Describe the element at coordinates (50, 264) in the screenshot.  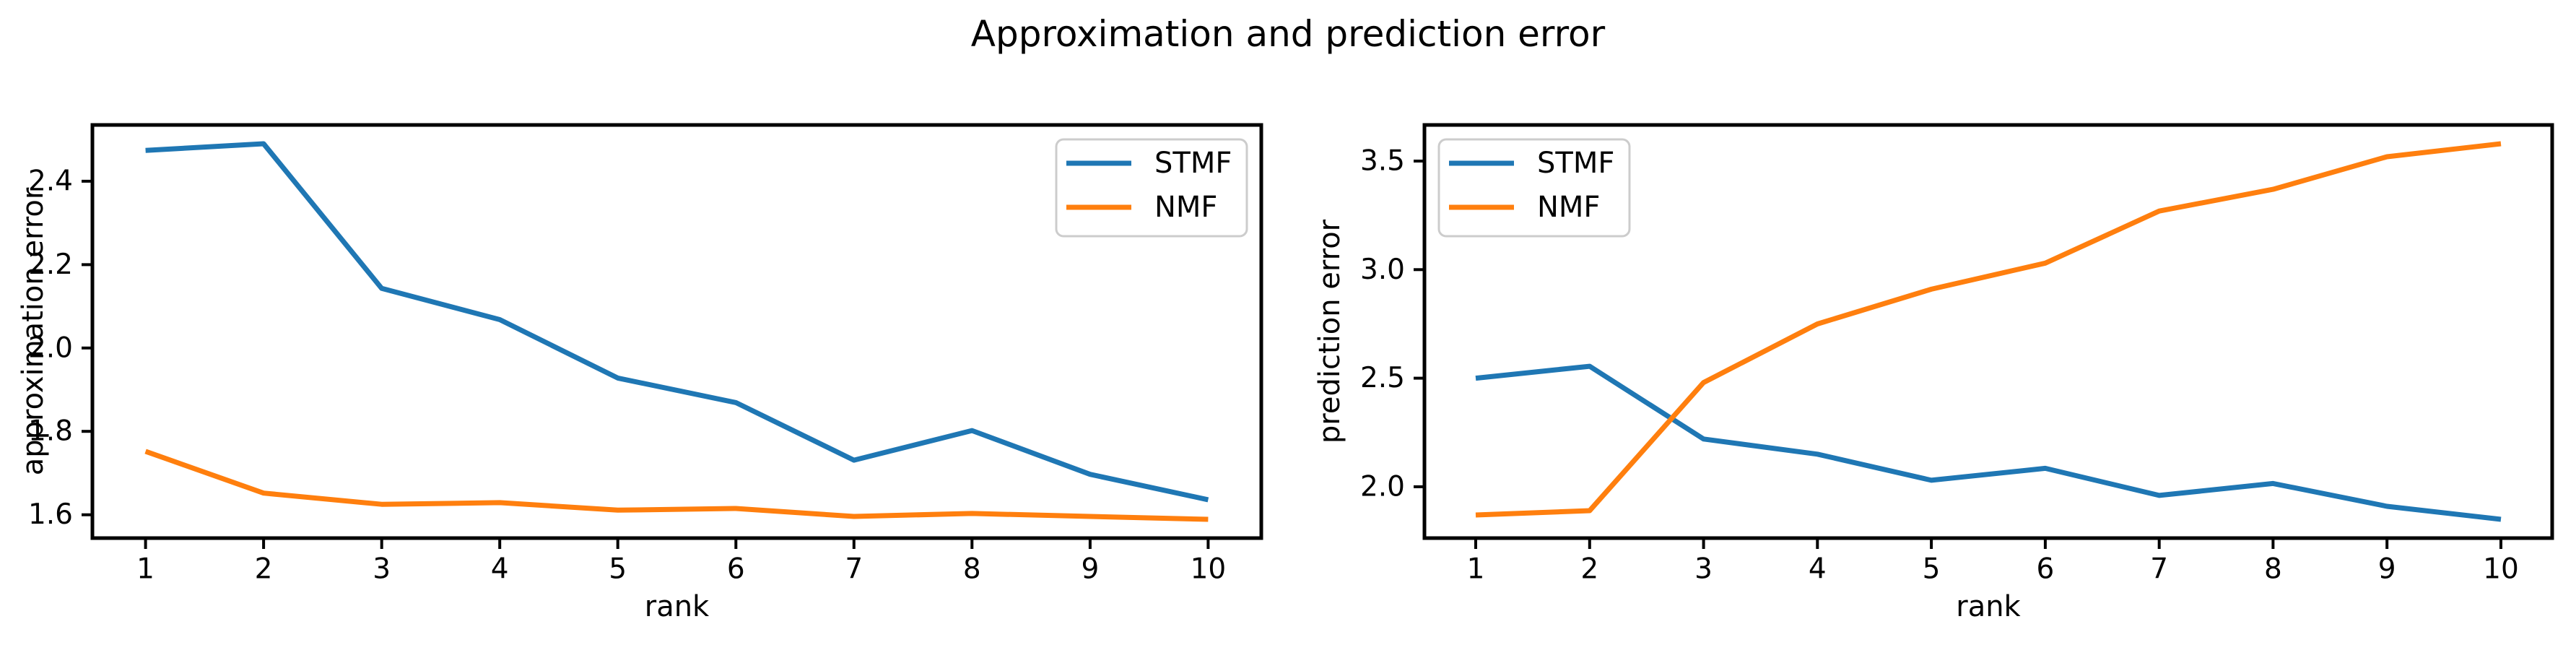
I see `y-tick-label: 2.2` at that location.